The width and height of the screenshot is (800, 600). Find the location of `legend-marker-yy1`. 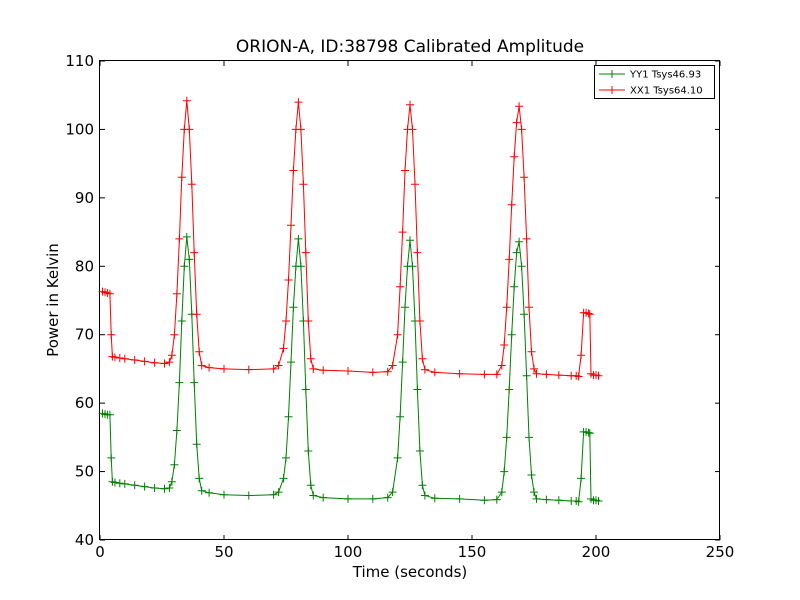

legend-marker-yy1 is located at coordinates (612, 74).